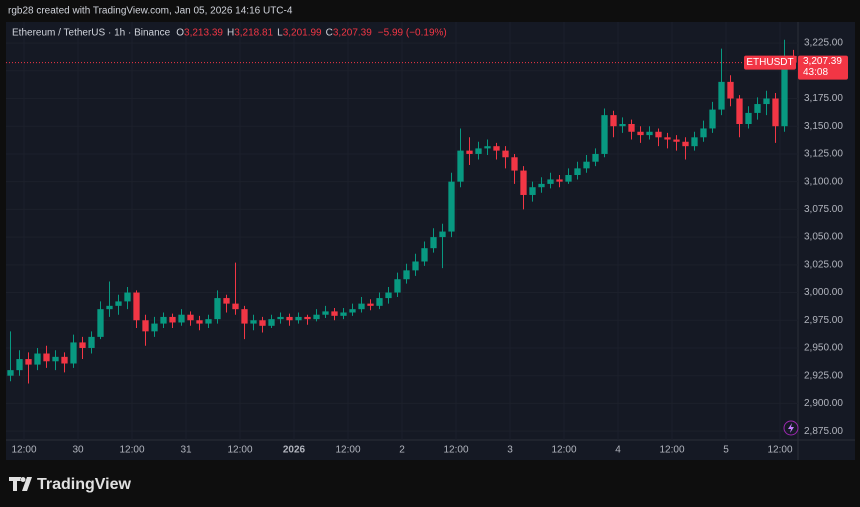 This screenshot has width=860, height=507. Describe the element at coordinates (823, 320) in the screenshot. I see `y-tick-label: 2,975.00` at that location.